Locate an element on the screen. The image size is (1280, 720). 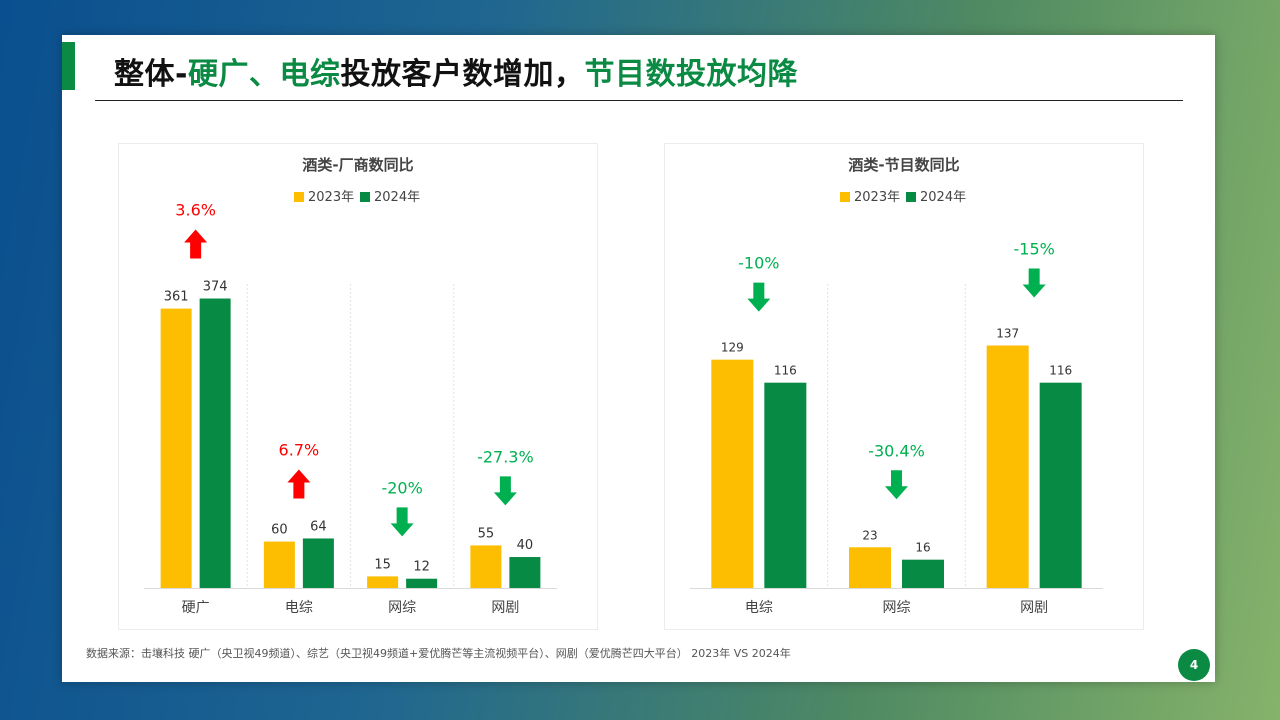
yoy-change-label: -27.3% is located at coordinates (505, 456).